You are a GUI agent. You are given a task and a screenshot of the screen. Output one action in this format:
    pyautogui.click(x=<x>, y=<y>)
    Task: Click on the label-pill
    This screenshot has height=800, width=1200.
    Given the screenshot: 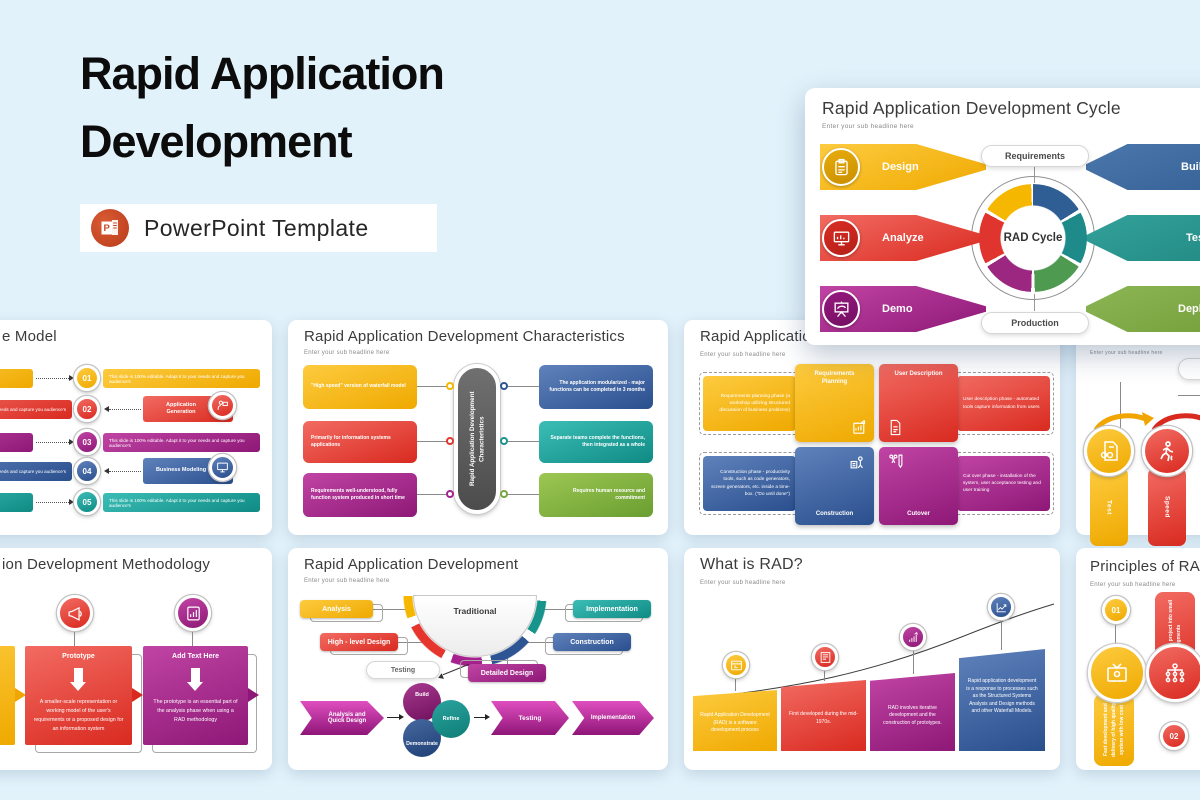 What is the action you would take?
    pyautogui.click(x=1189, y=369)
    